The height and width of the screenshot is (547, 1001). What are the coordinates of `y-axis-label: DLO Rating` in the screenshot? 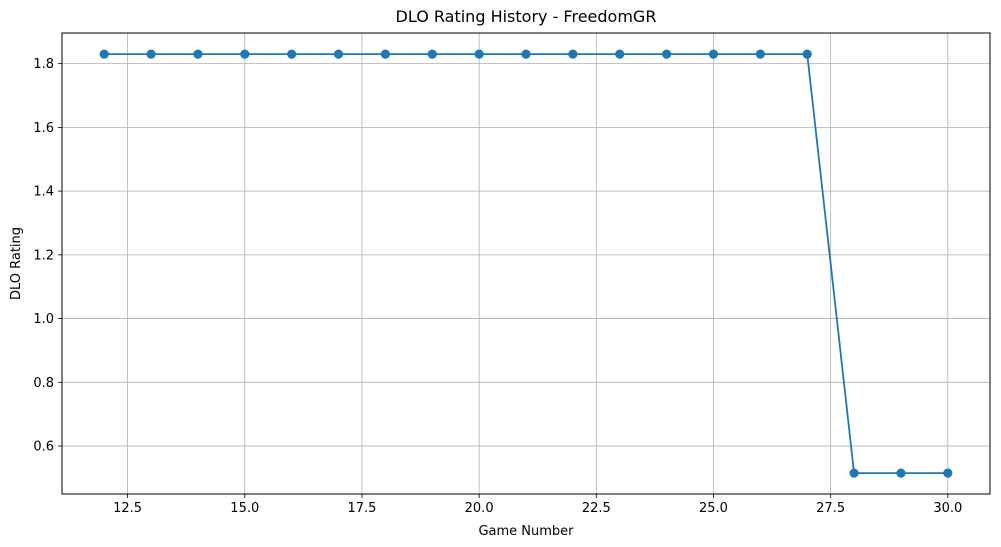 It's located at (16, 263).